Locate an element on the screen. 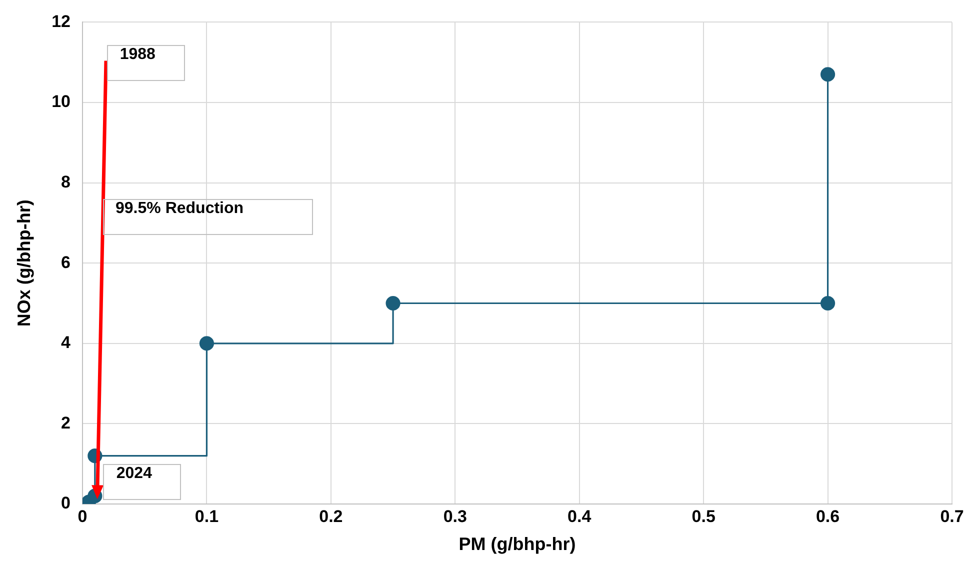 This screenshot has width=974, height=564. y-tick-label: 10 is located at coordinates (61, 102).